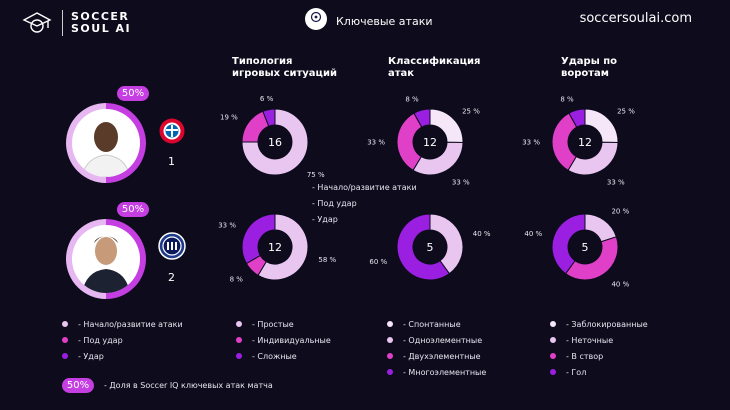  I want to click on coach-2-avatar, so click(106, 259).